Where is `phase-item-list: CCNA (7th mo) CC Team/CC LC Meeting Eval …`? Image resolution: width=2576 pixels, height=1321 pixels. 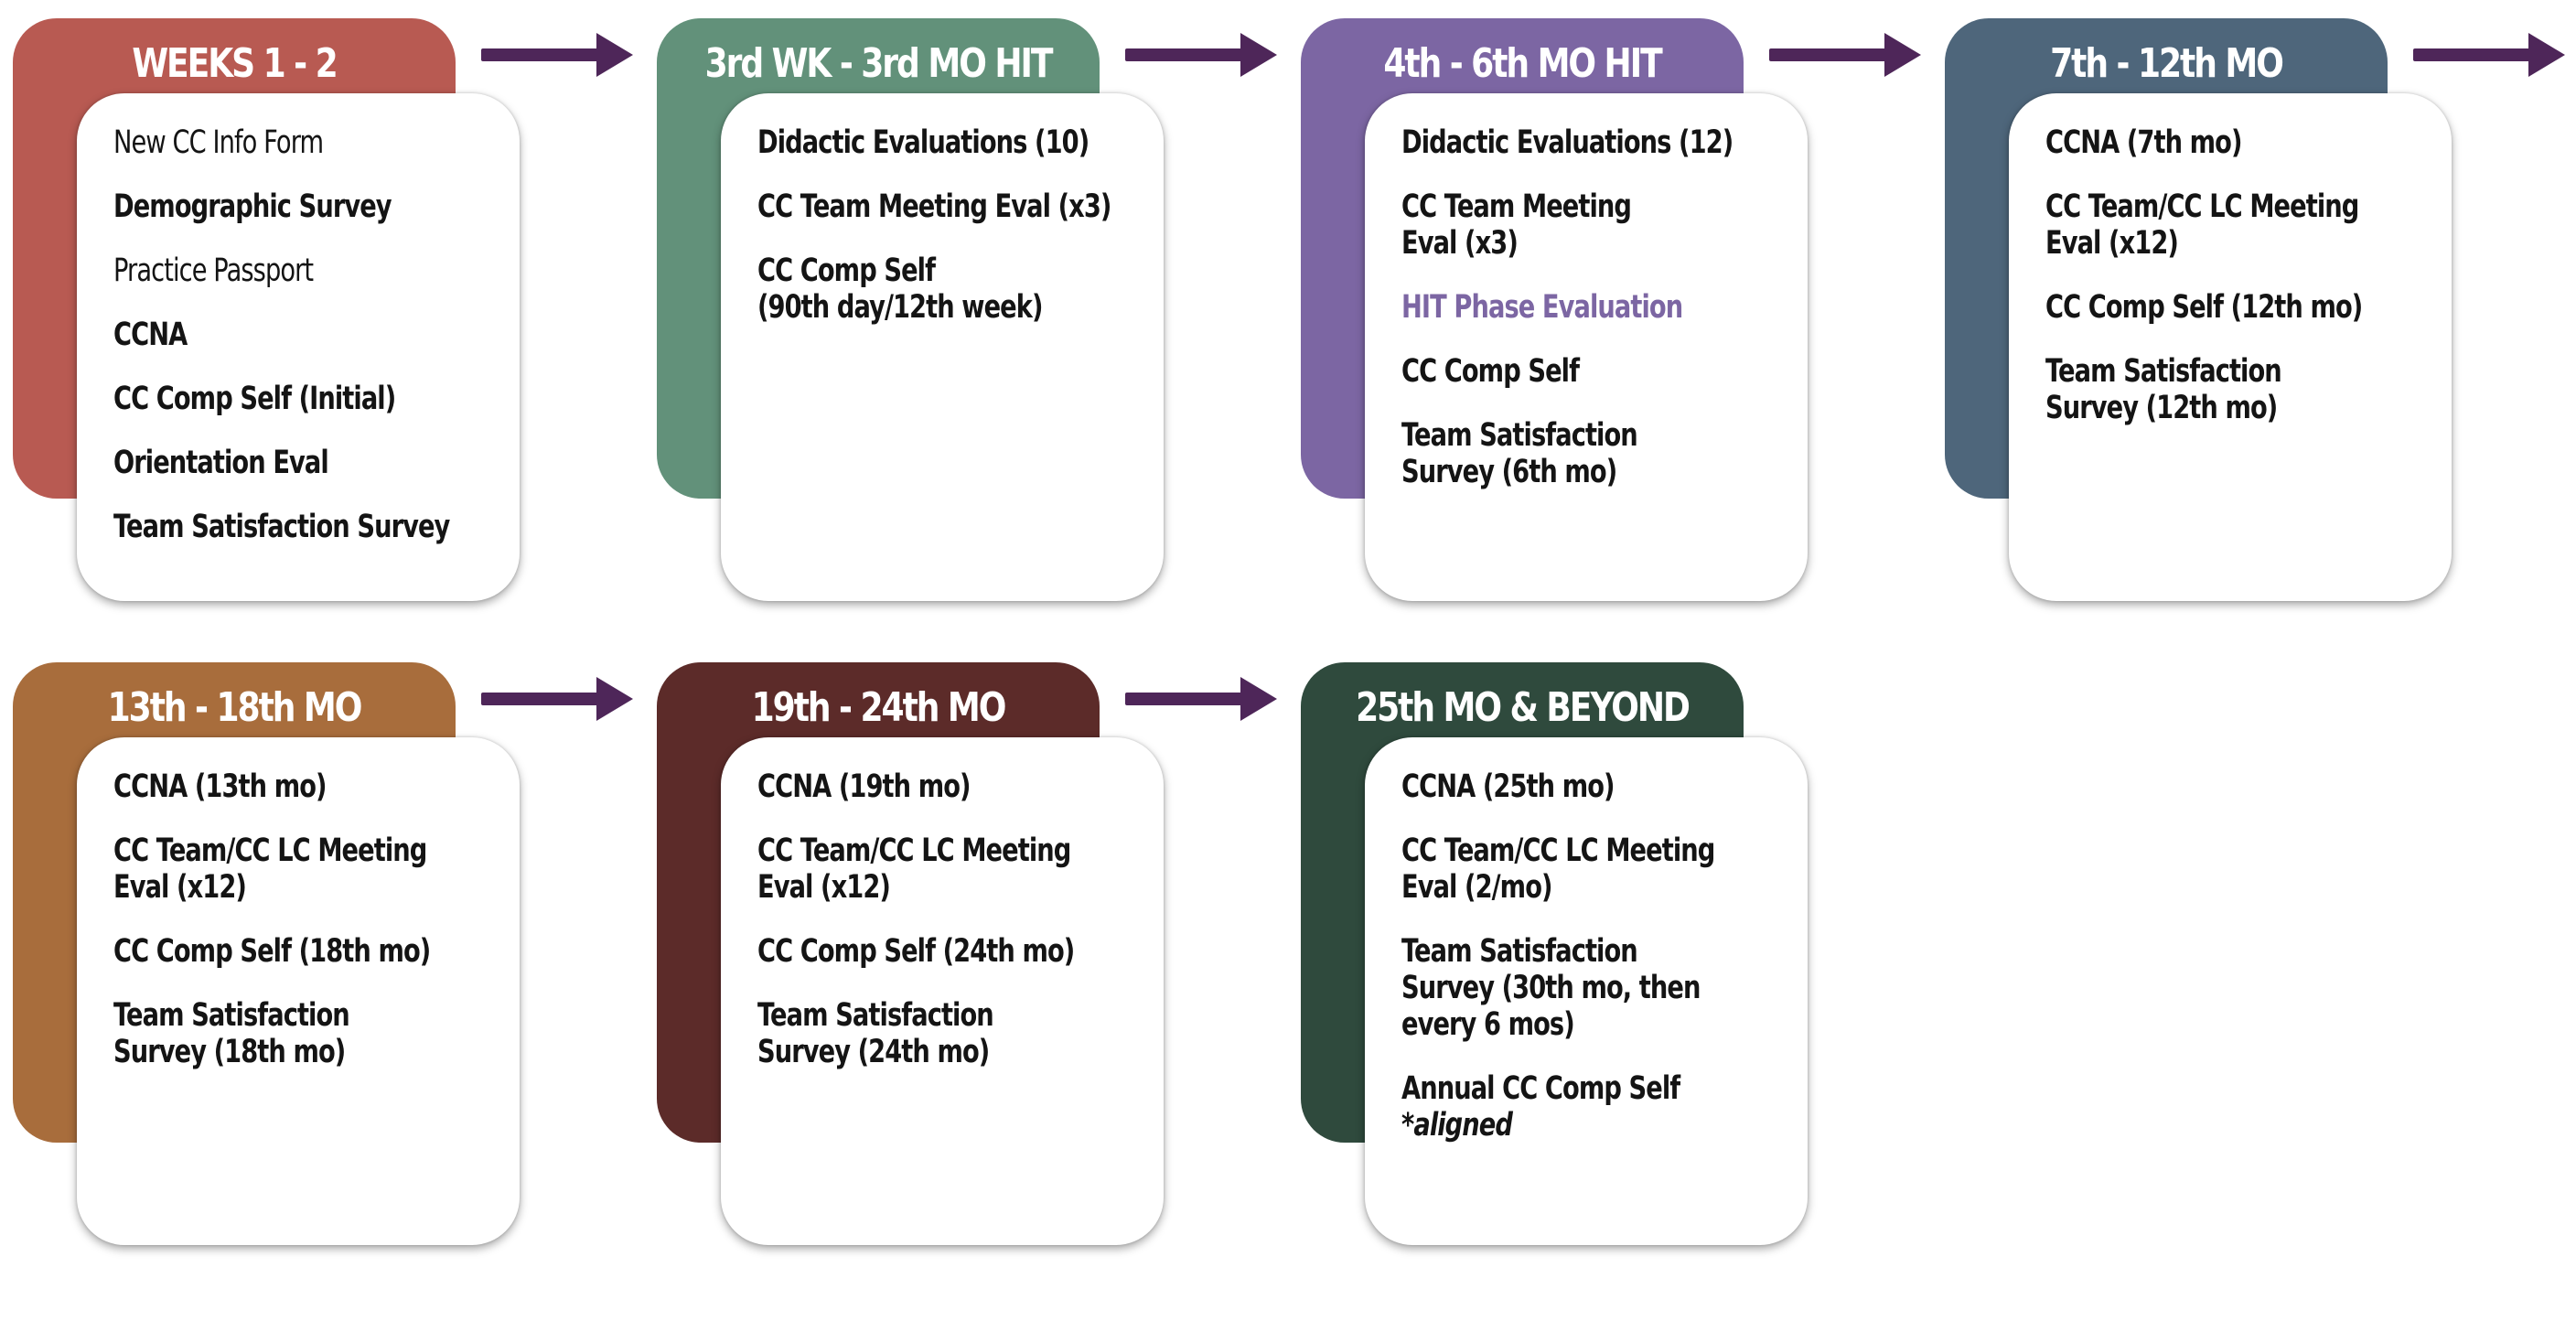 phase-item-list: CCNA (7th mo) CC Team/CC LC Meeting Eval … is located at coordinates (2245, 289).